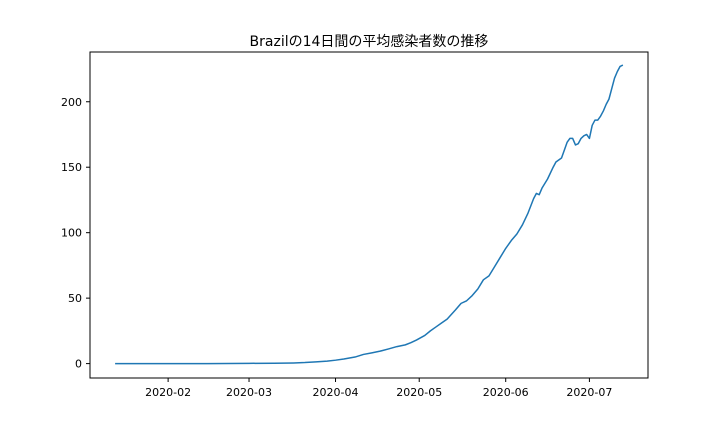 The height and width of the screenshot is (432, 720). I want to click on x-tick-label: 2020-05, so click(419, 392).